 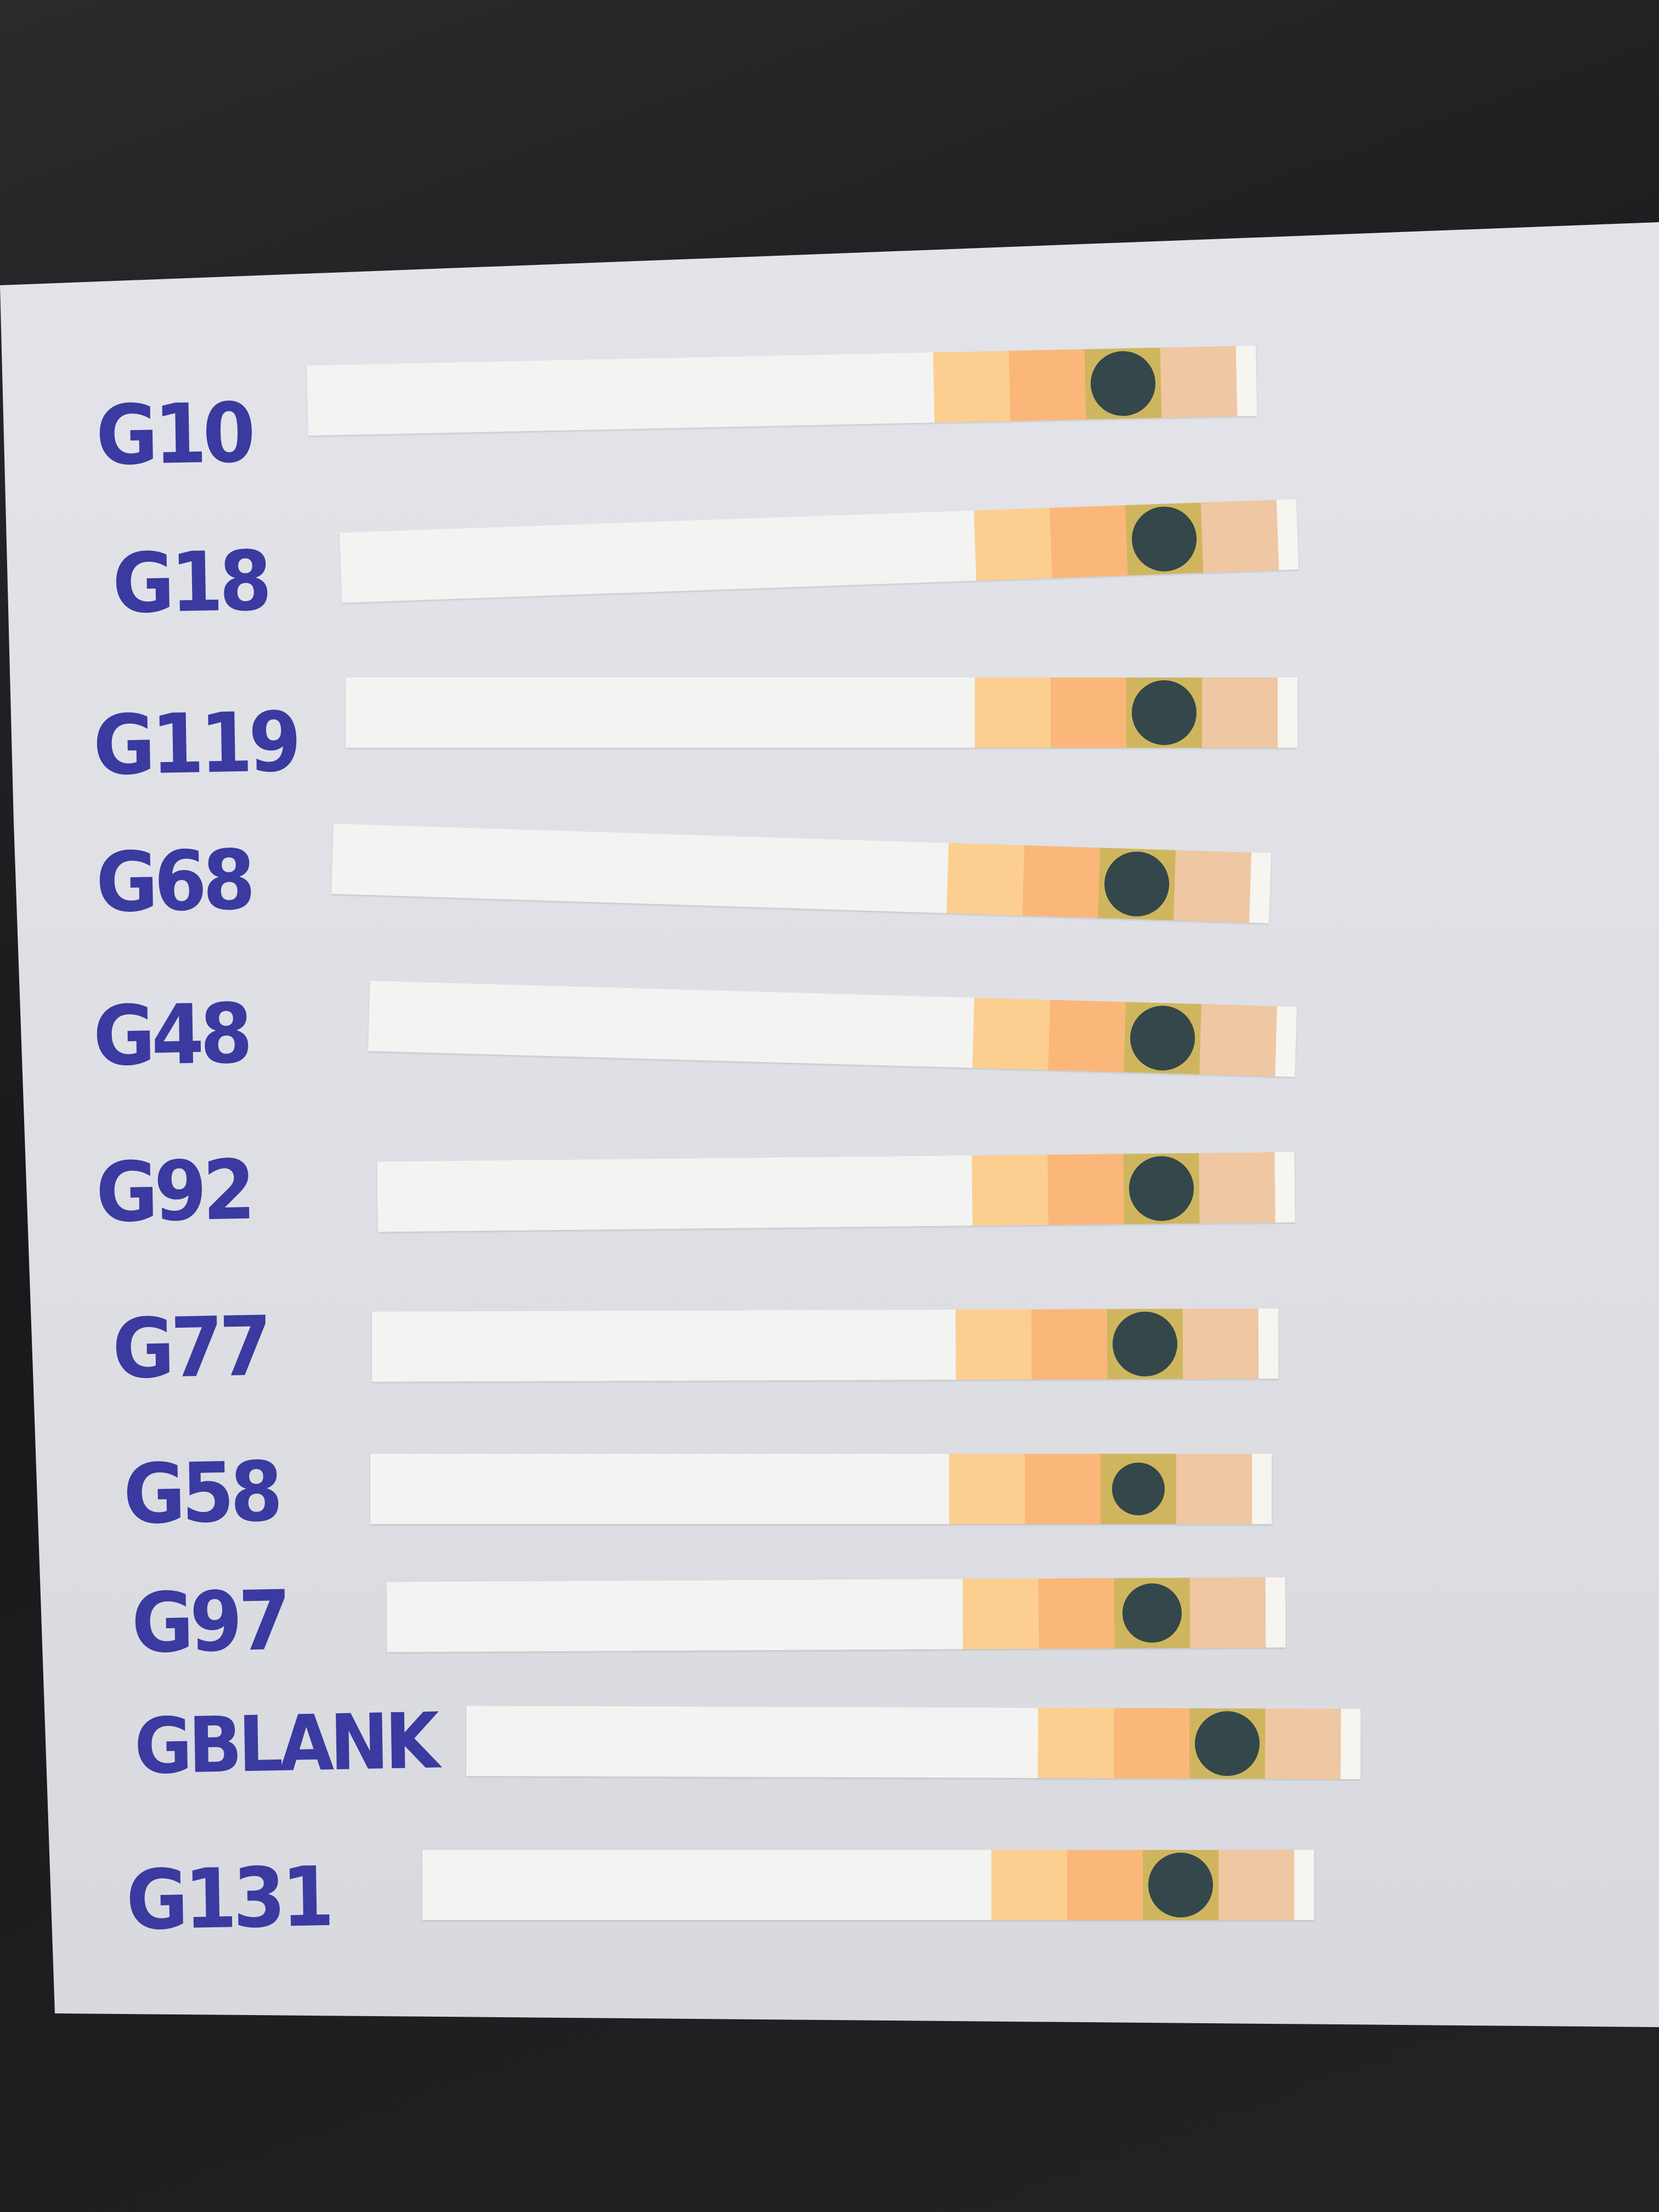 I want to click on strip-label: G58, so click(x=201, y=1493).